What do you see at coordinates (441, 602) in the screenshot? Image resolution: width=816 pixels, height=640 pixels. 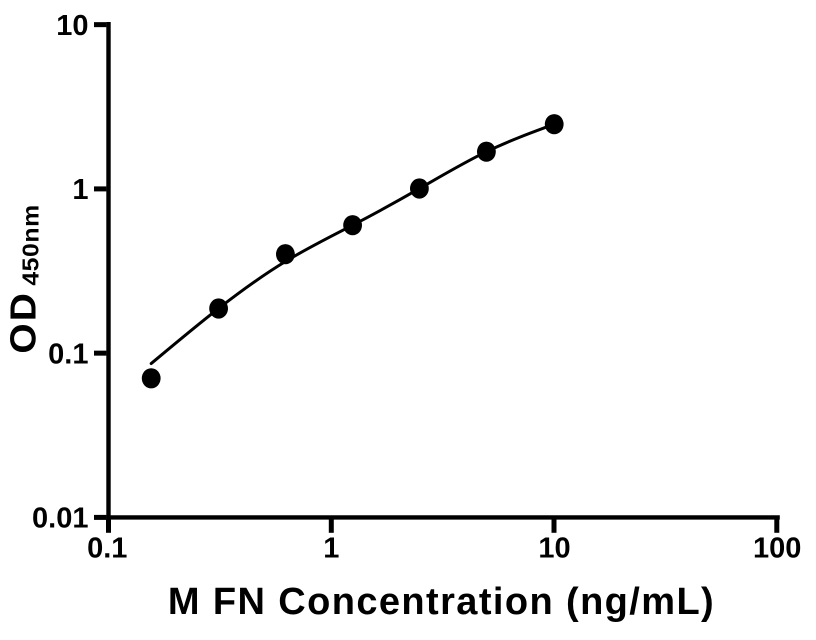 I see `svg-text: M FN Concentration (ng/mL)` at bounding box center [441, 602].